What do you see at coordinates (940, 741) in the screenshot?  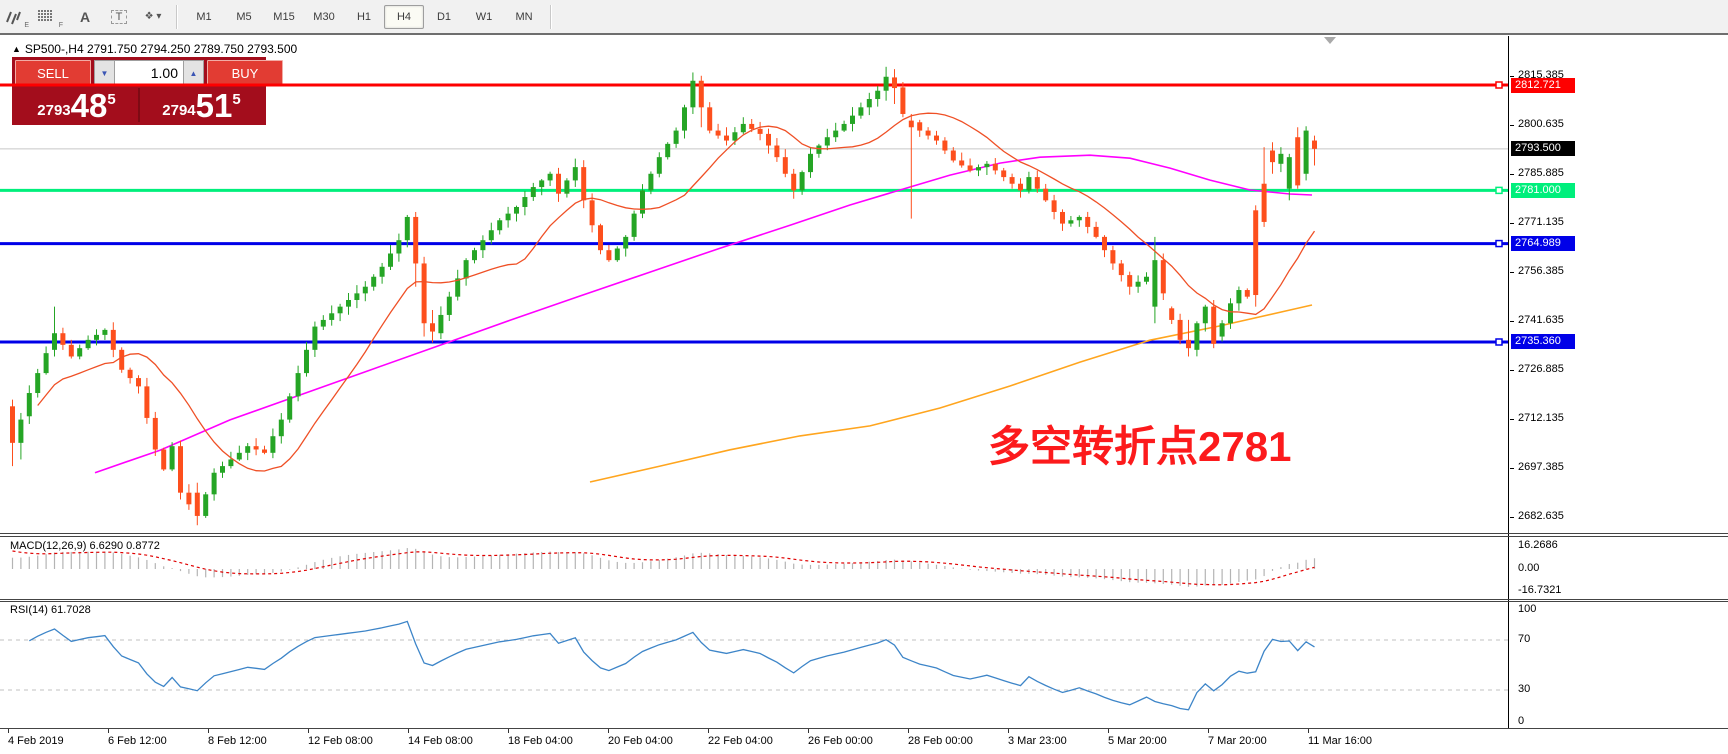 I see `date-label: 28 Feb 00:00` at bounding box center [940, 741].